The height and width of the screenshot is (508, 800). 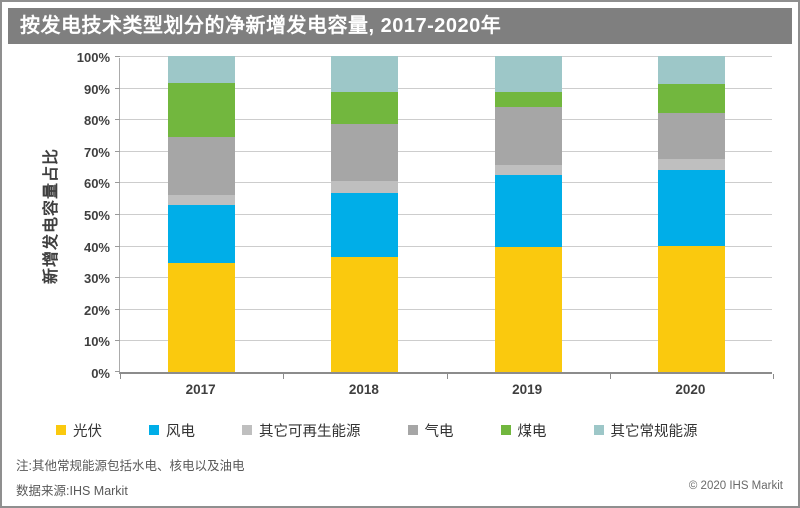 What do you see at coordinates (528, 99) in the screenshot?
I see `bar-segment-2019-煤电` at bounding box center [528, 99].